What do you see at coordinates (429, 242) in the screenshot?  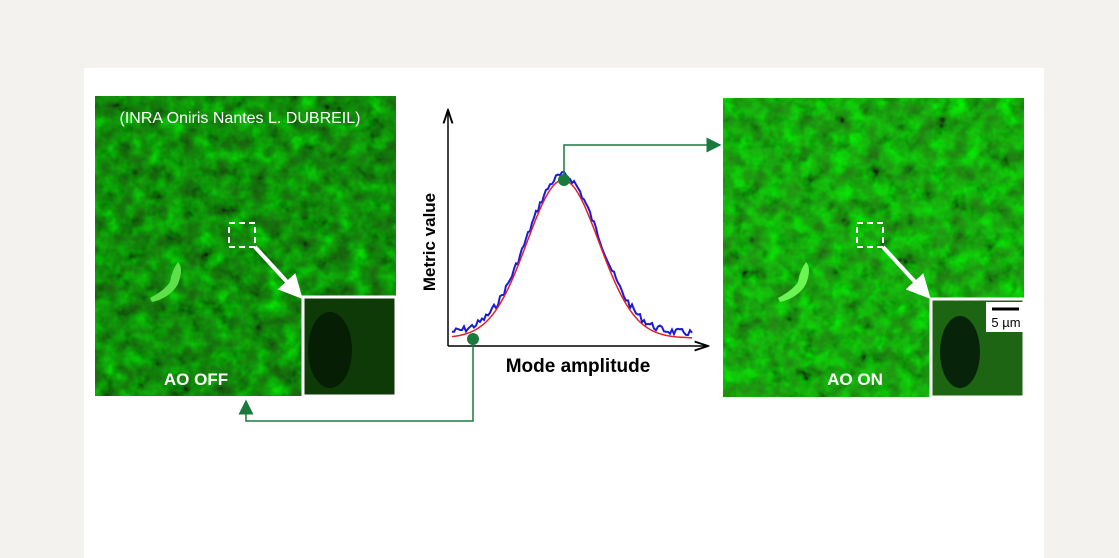 I see `y-axis-label: Metric value` at bounding box center [429, 242].